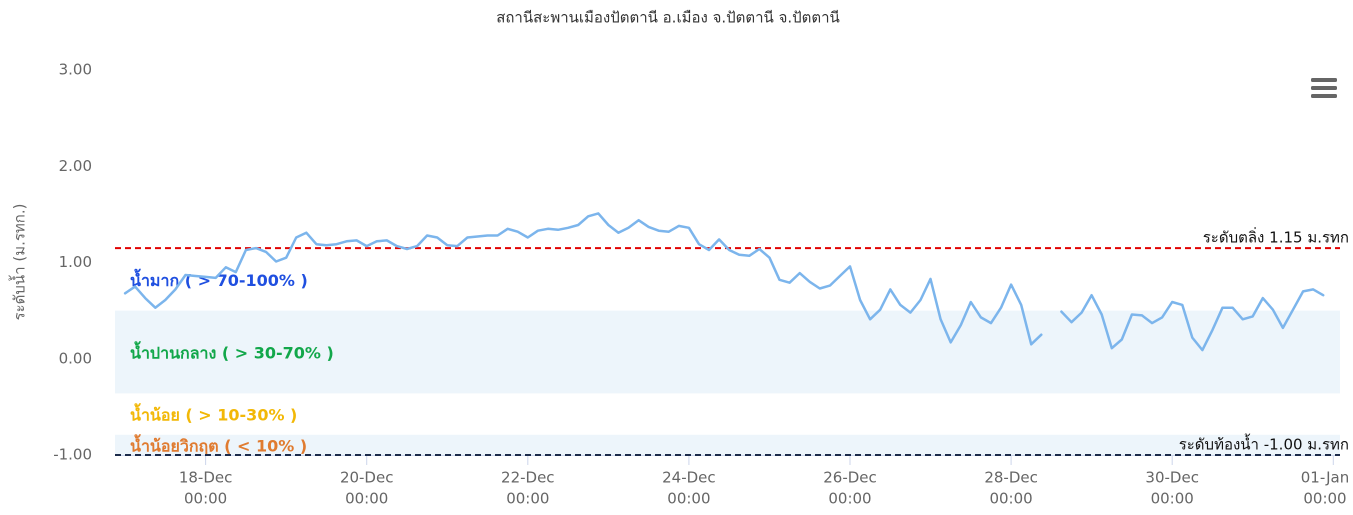 This screenshot has width=1353, height=515. Describe the element at coordinates (75, 358) in the screenshot. I see `y-tick-label: 0.00` at that location.